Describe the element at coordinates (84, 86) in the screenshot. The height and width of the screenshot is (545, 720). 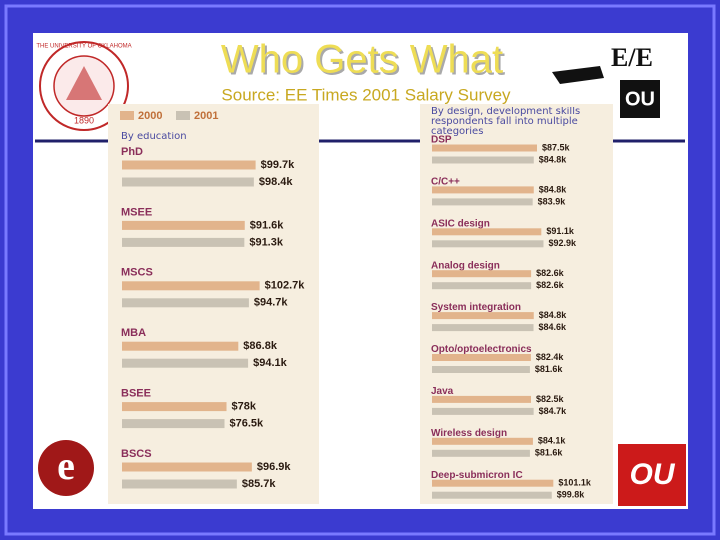
I see `seal: THE UNIVERSITY OF OKLAHOMA 1890` at that location.